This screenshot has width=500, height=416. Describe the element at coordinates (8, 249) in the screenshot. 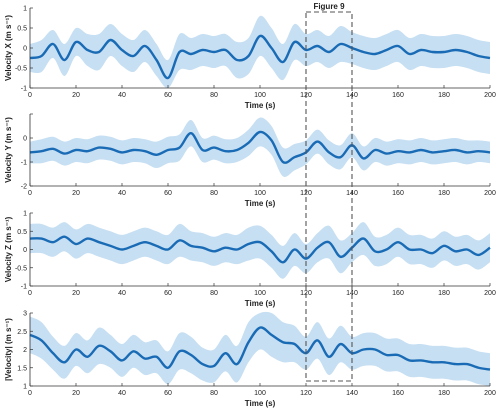

I see `y-axis-label: Velocity Z (m s⁻¹)` at that location.